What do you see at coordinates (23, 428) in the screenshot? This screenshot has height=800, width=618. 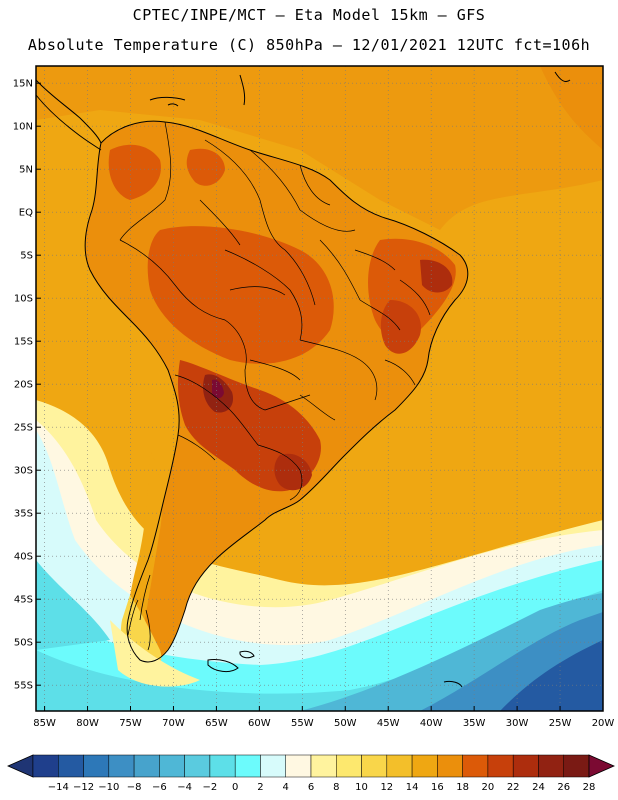 I see `lat-label: 25S` at bounding box center [23, 428].